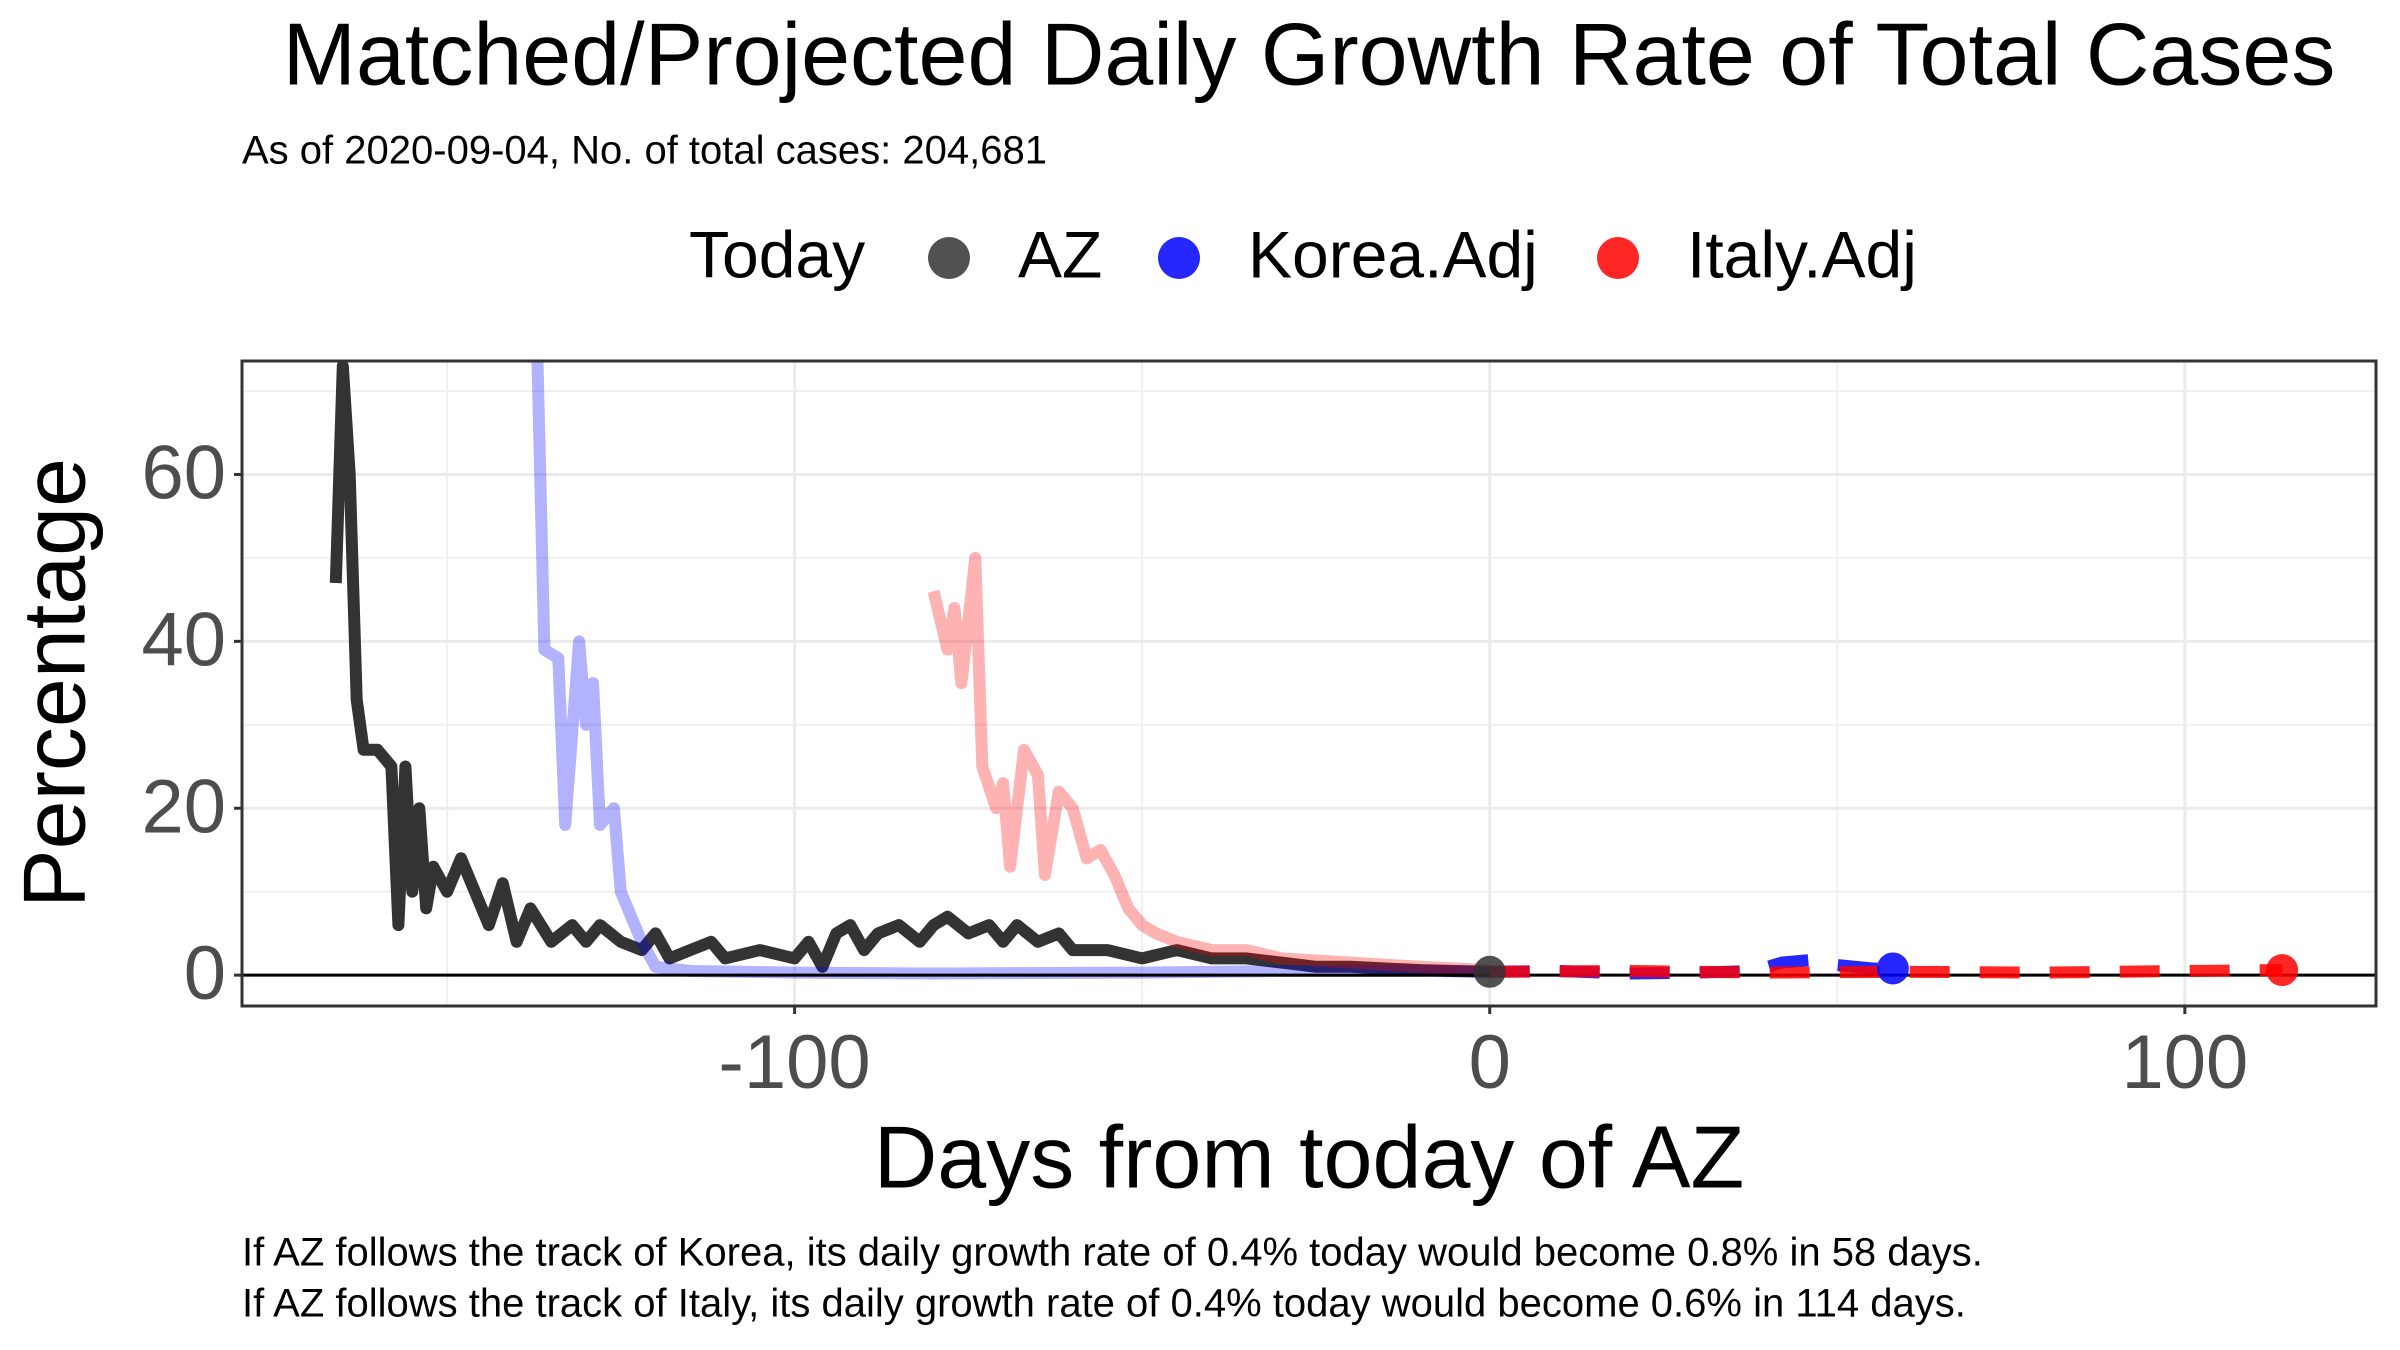 Image resolution: width=2400 pixels, height=1350 pixels. Describe the element at coordinates (2184, 1062) in the screenshot. I see `x-tick-label: 100` at that location.